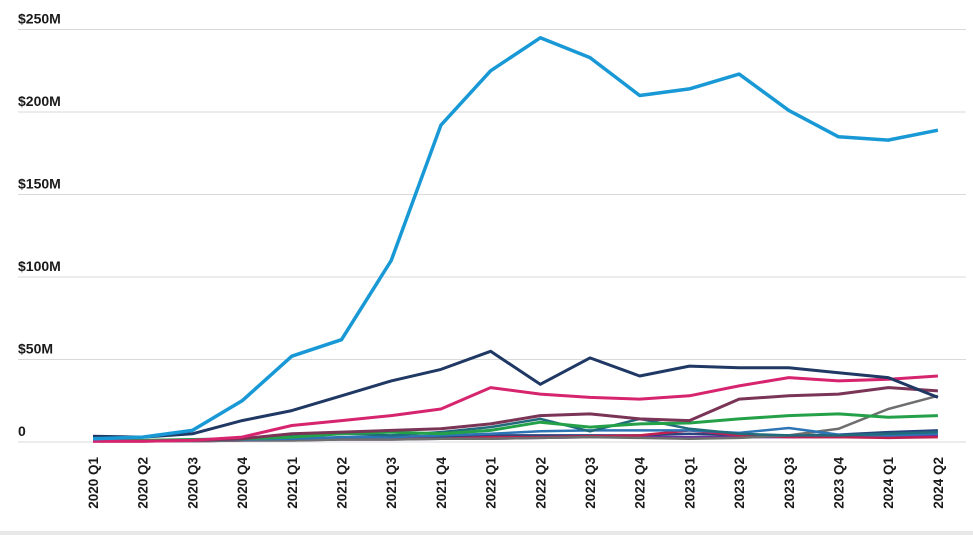  Describe the element at coordinates (39, 184) in the screenshot. I see `y-axis-label: $150M` at that location.